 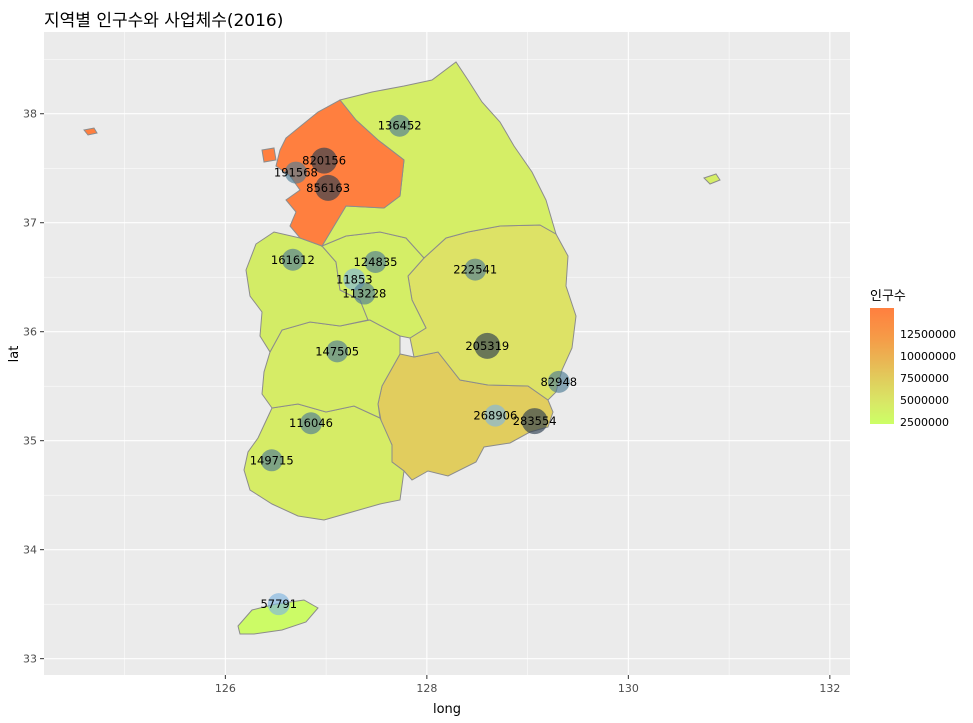 I want to click on bubble-label: 820156, so click(x=324, y=161).